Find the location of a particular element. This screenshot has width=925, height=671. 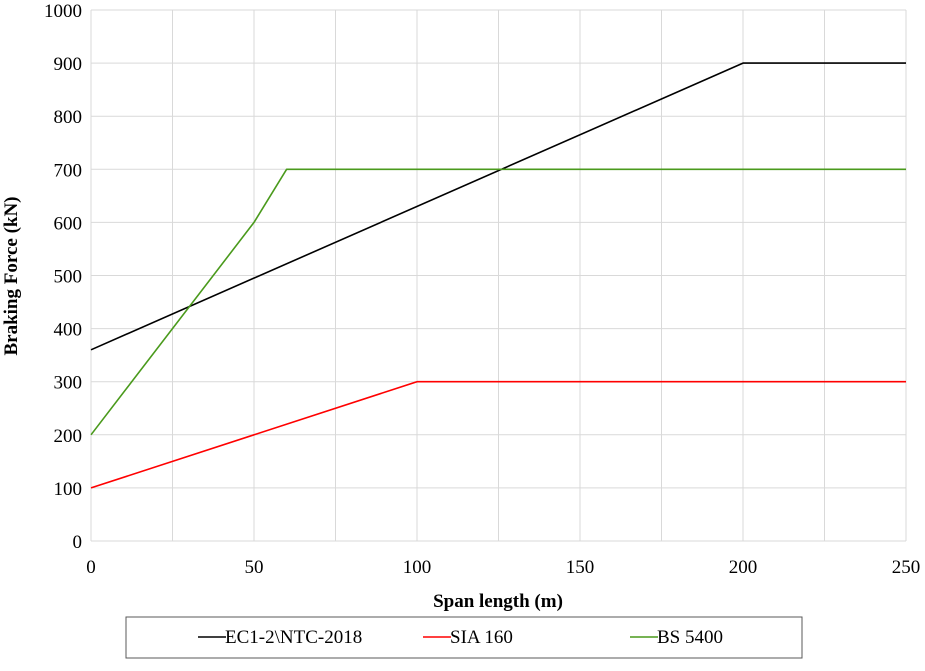

legend-label: BS 5400 is located at coordinates (690, 637).